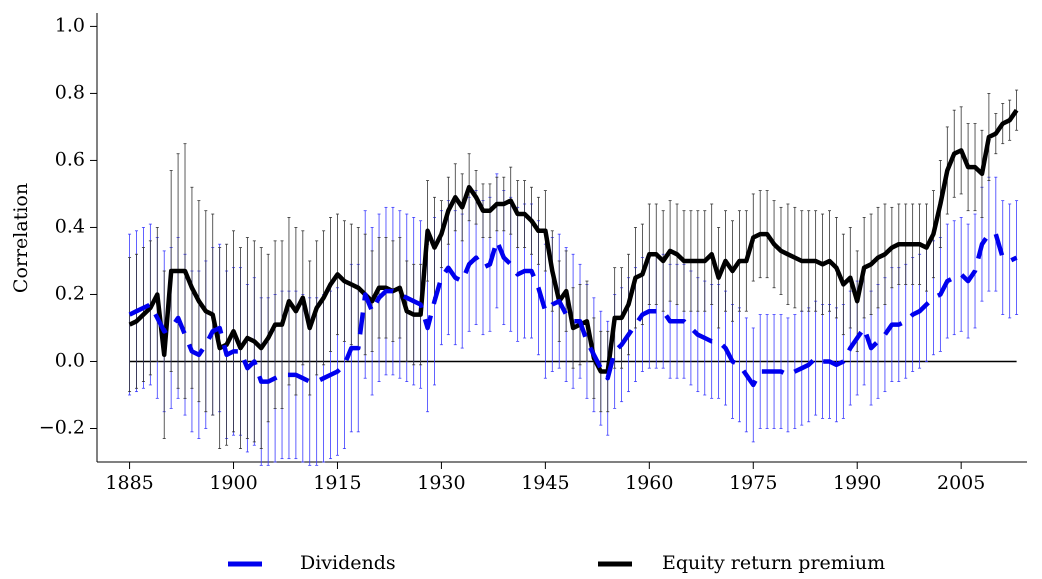  Describe the element at coordinates (129, 483) in the screenshot. I see `x-tick-label: 1885` at that location.